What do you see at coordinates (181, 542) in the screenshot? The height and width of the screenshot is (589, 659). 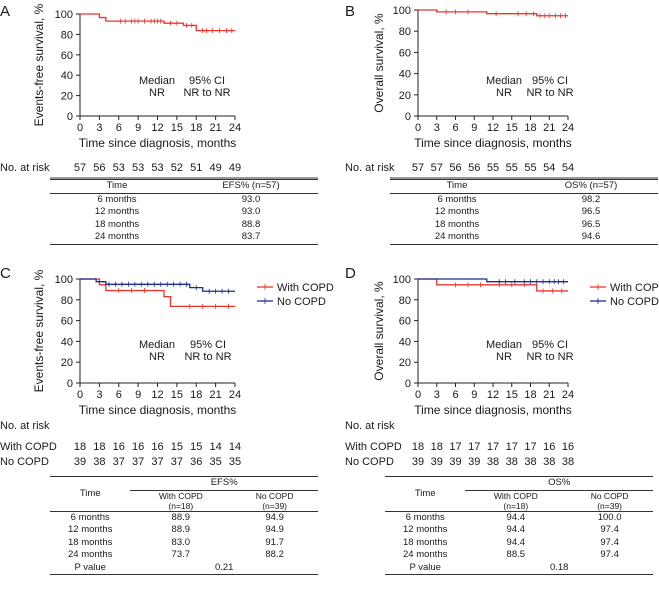 I see `table-cell: 83.0` at bounding box center [181, 542].